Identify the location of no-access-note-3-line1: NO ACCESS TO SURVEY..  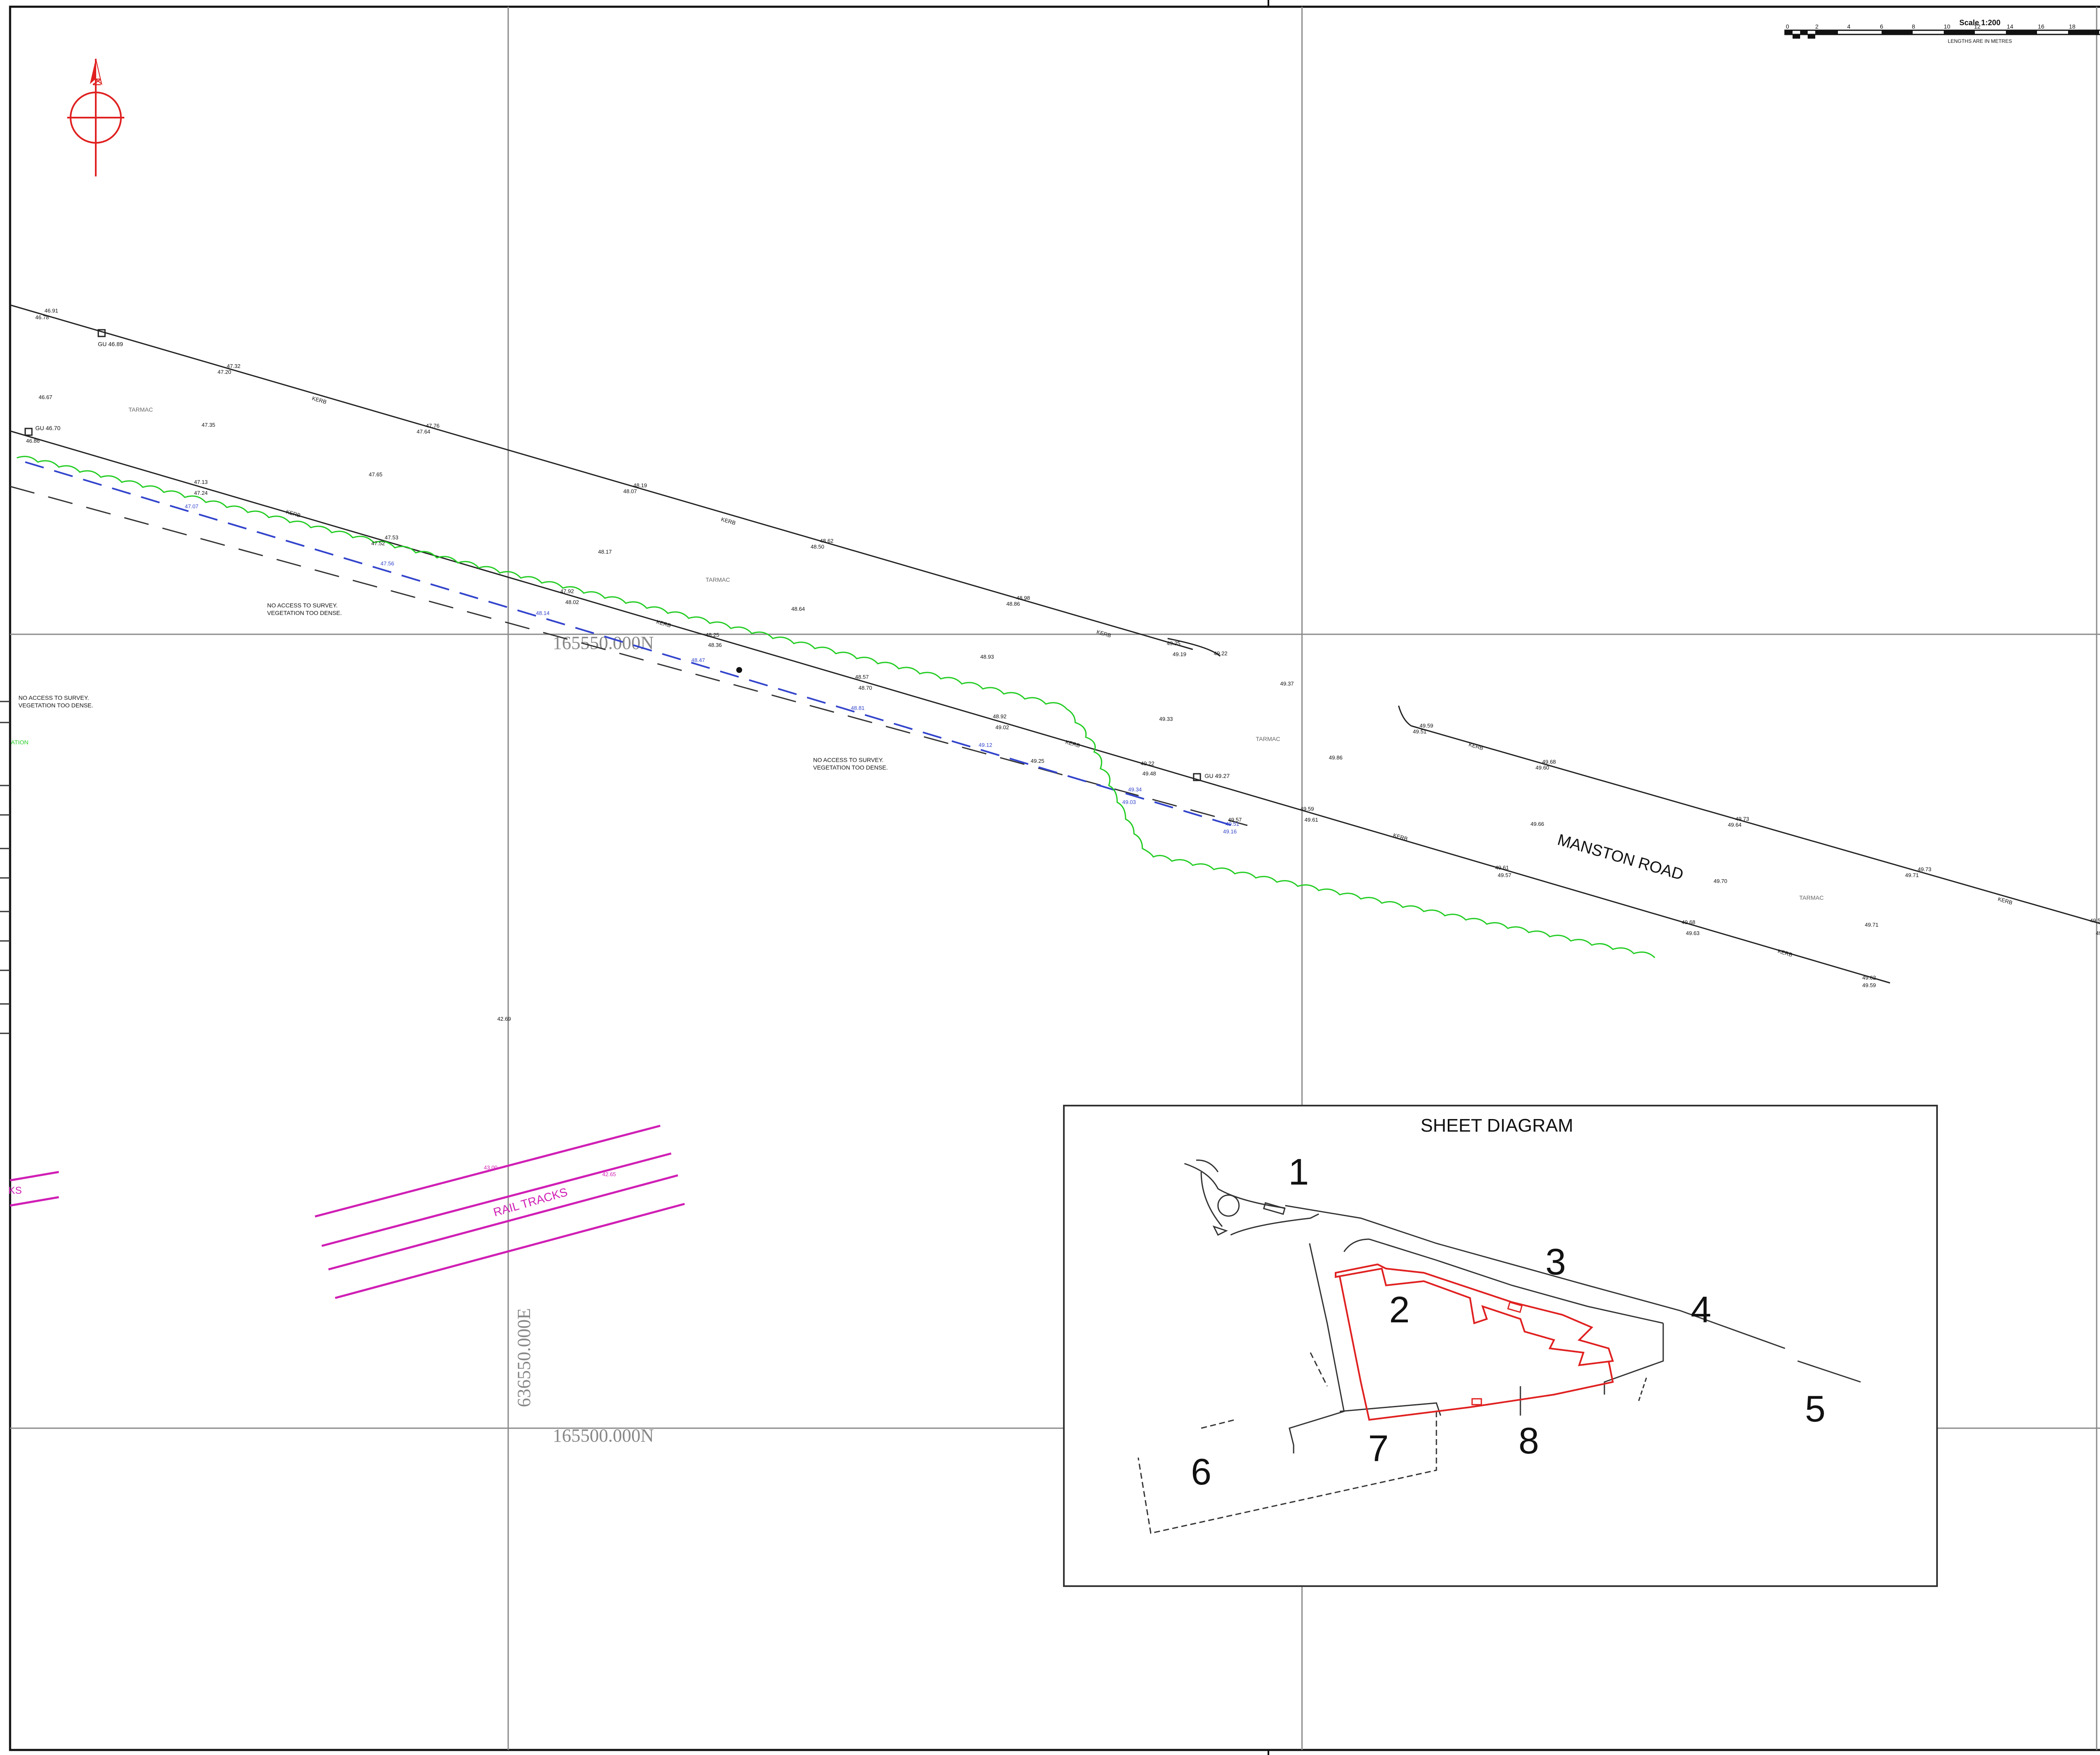
(848, 760).